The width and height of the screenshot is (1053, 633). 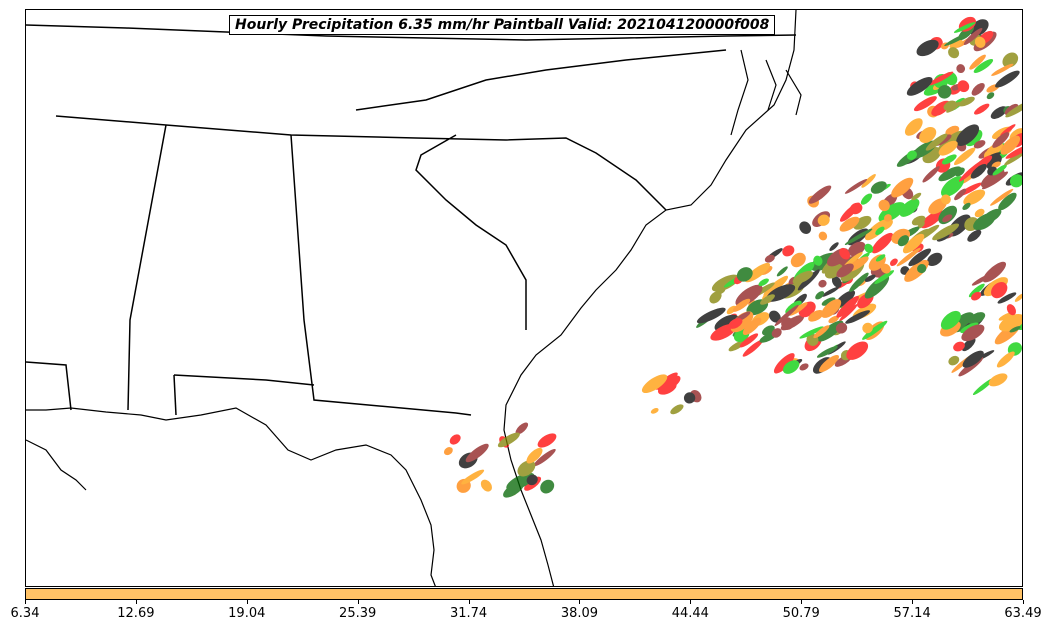 What do you see at coordinates (801, 613) in the screenshot?
I see `colorbar-tick-label: 50.79` at bounding box center [801, 613].